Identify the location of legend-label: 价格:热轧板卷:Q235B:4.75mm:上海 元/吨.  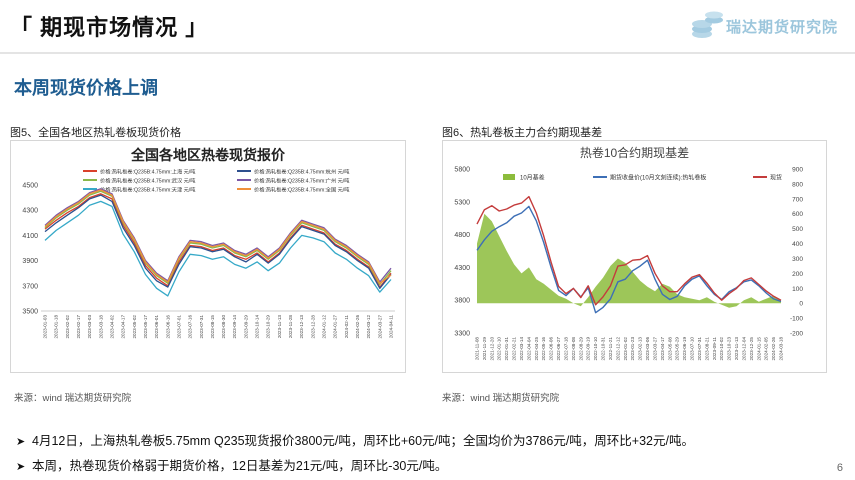
(147, 172).